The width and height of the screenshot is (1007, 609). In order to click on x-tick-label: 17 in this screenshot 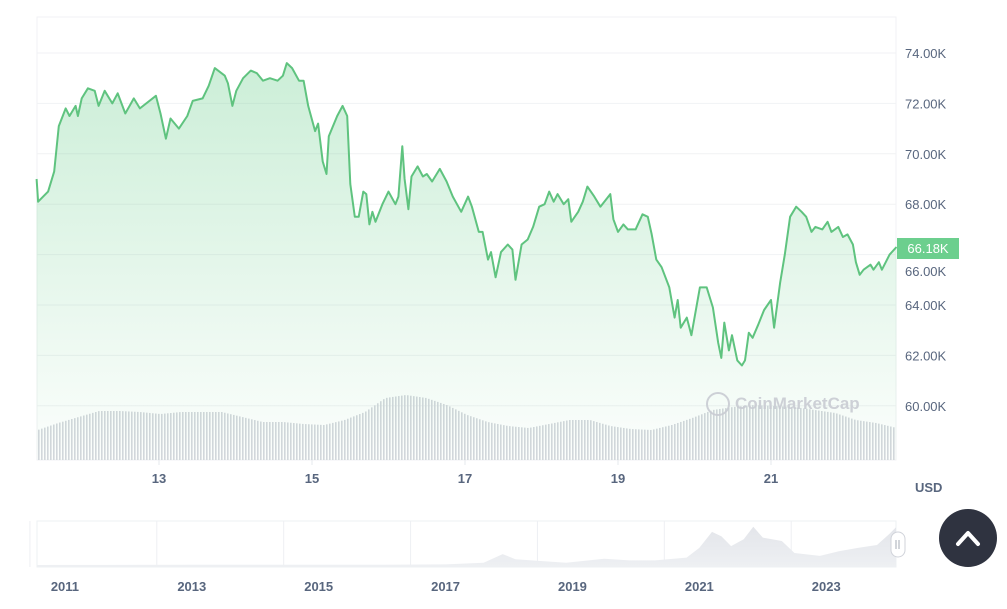, I will do `click(465, 478)`.